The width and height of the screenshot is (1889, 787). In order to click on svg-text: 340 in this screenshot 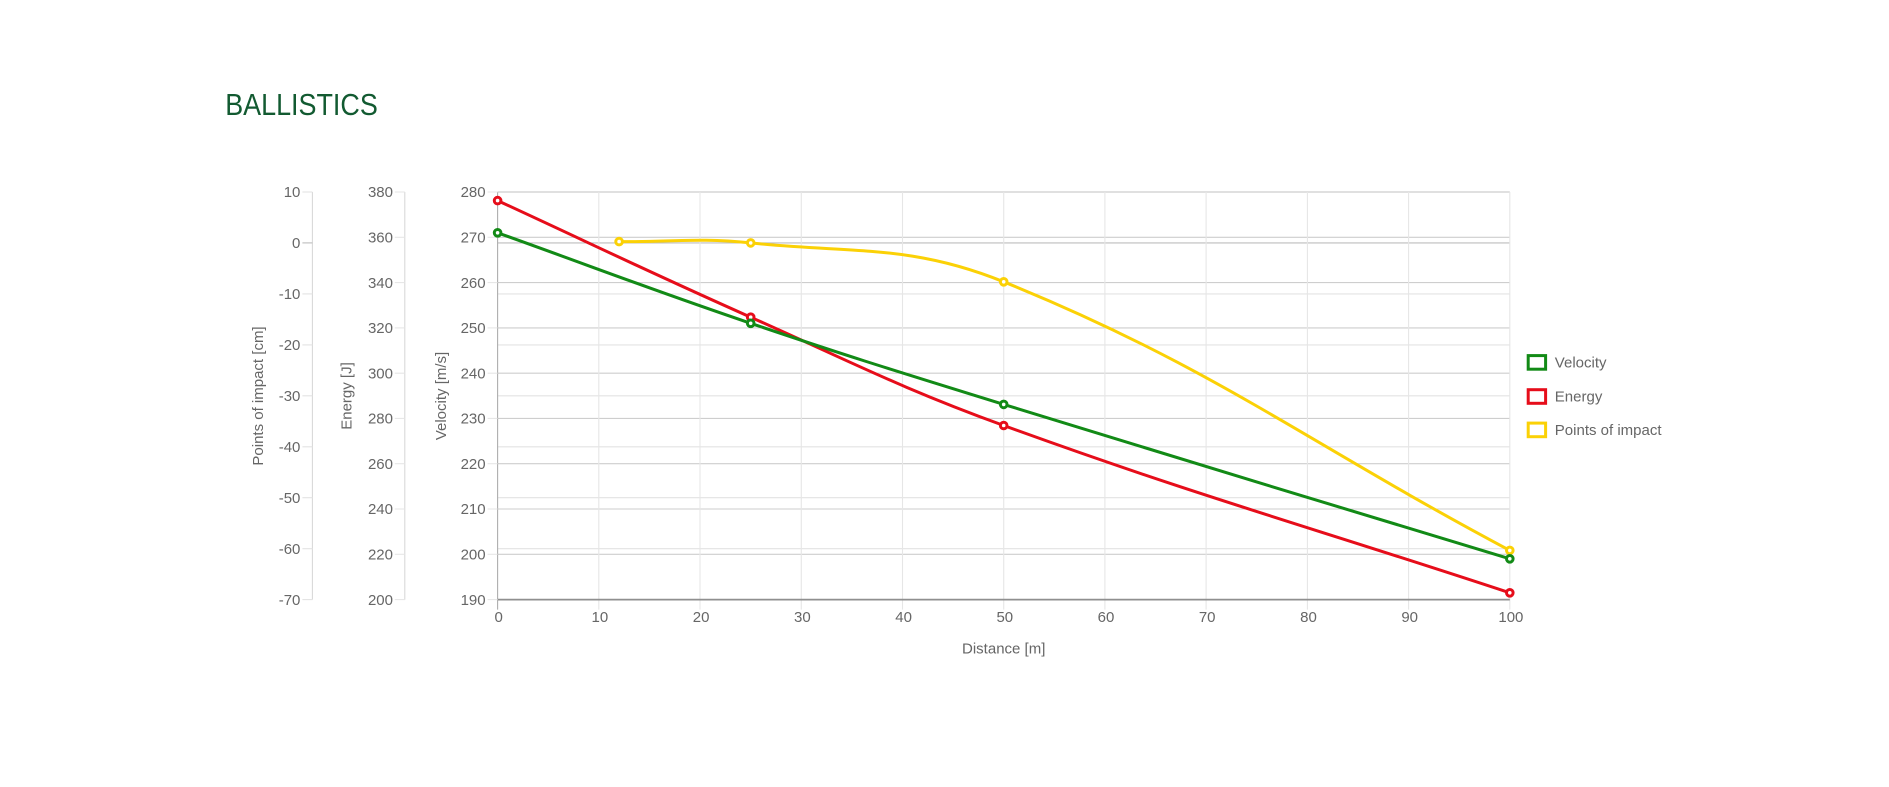, I will do `click(380, 283)`.